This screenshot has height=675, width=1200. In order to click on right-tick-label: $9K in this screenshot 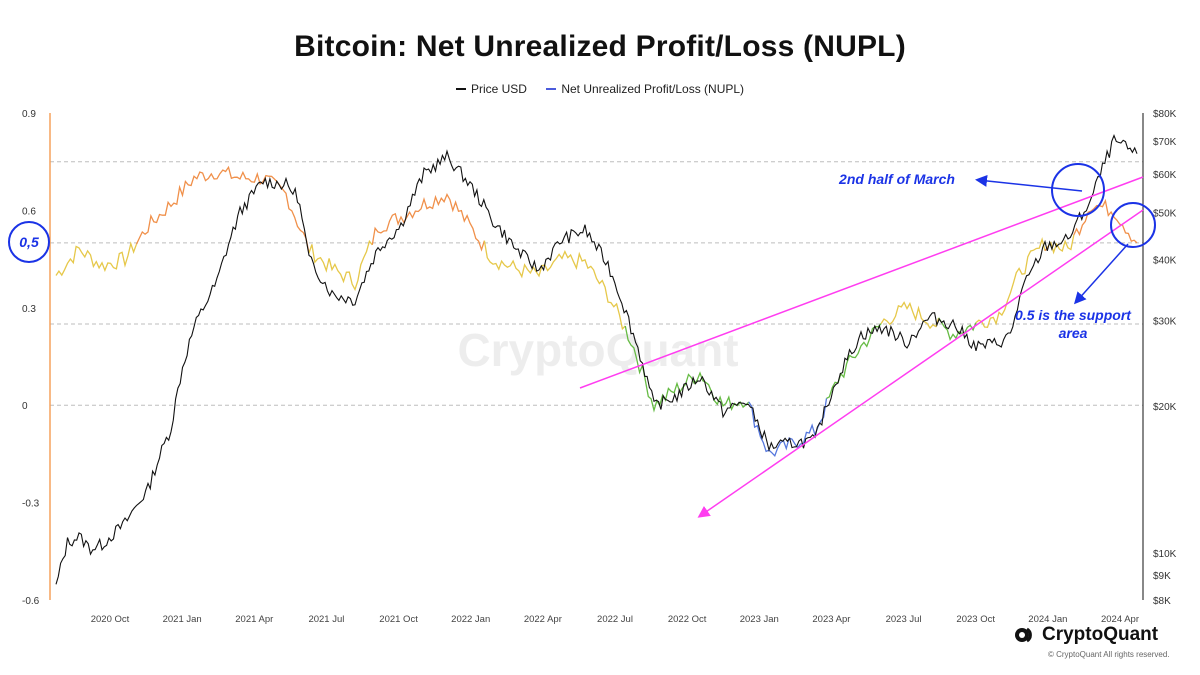, I will do `click(1162, 576)`.